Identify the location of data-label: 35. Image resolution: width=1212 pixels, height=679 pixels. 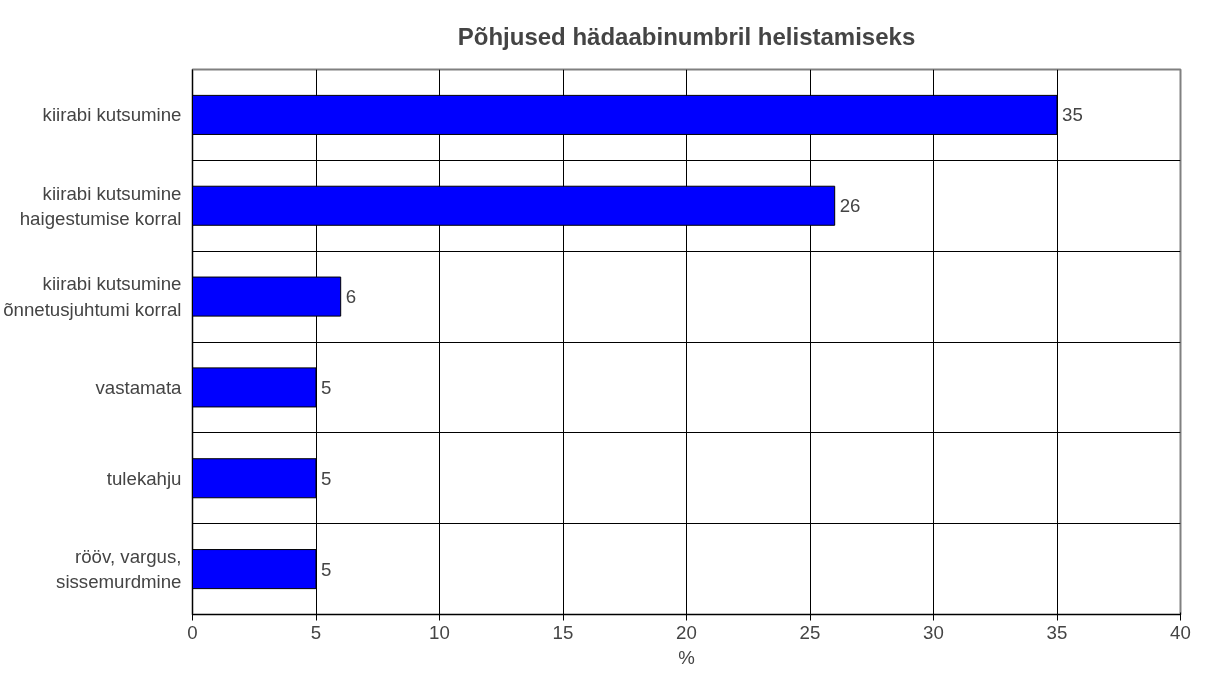
(1072, 115).